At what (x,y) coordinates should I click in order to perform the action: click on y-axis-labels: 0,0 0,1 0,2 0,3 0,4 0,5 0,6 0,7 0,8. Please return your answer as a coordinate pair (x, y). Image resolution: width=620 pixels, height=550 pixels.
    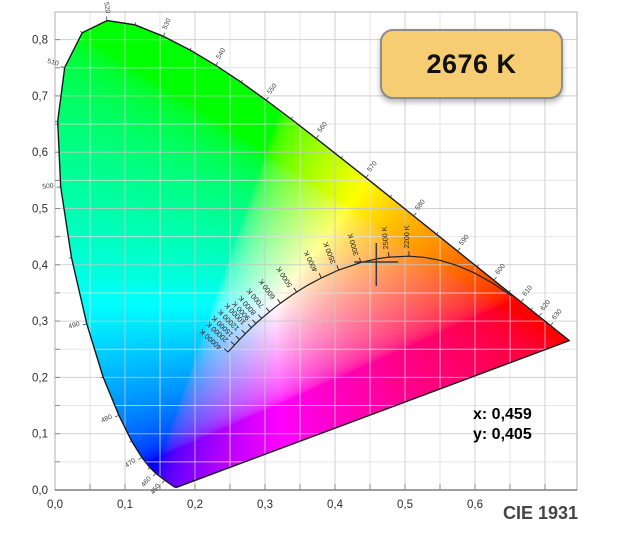
    Looking at the image, I should click on (40, 266).